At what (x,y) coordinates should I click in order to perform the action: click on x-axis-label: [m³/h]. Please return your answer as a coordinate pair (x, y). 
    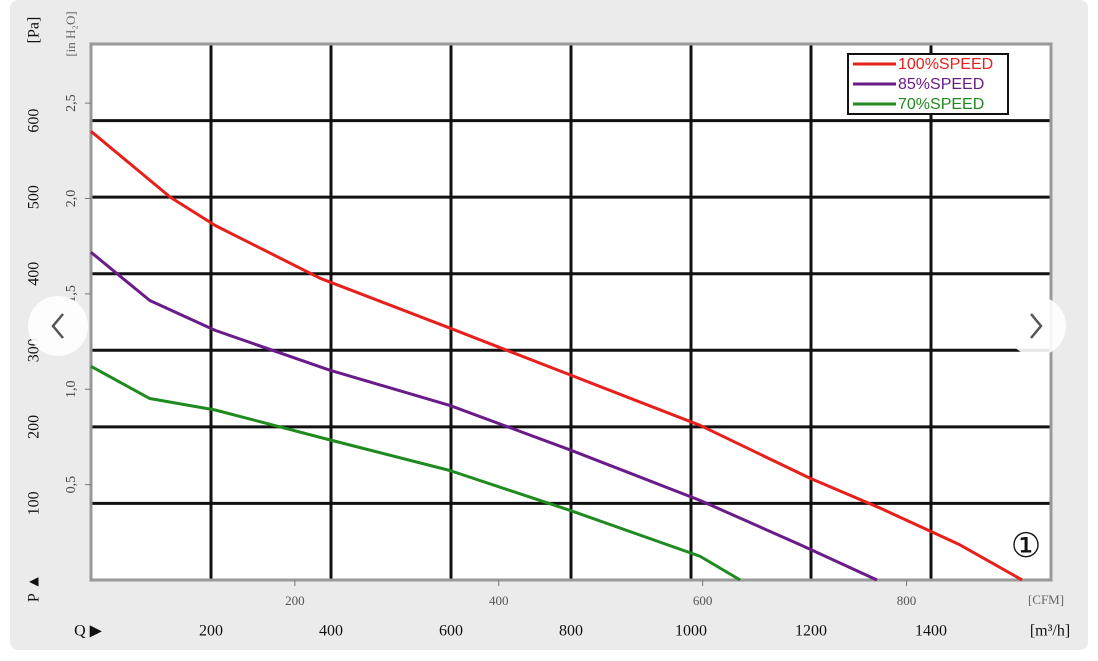
    Looking at the image, I should click on (1050, 631).